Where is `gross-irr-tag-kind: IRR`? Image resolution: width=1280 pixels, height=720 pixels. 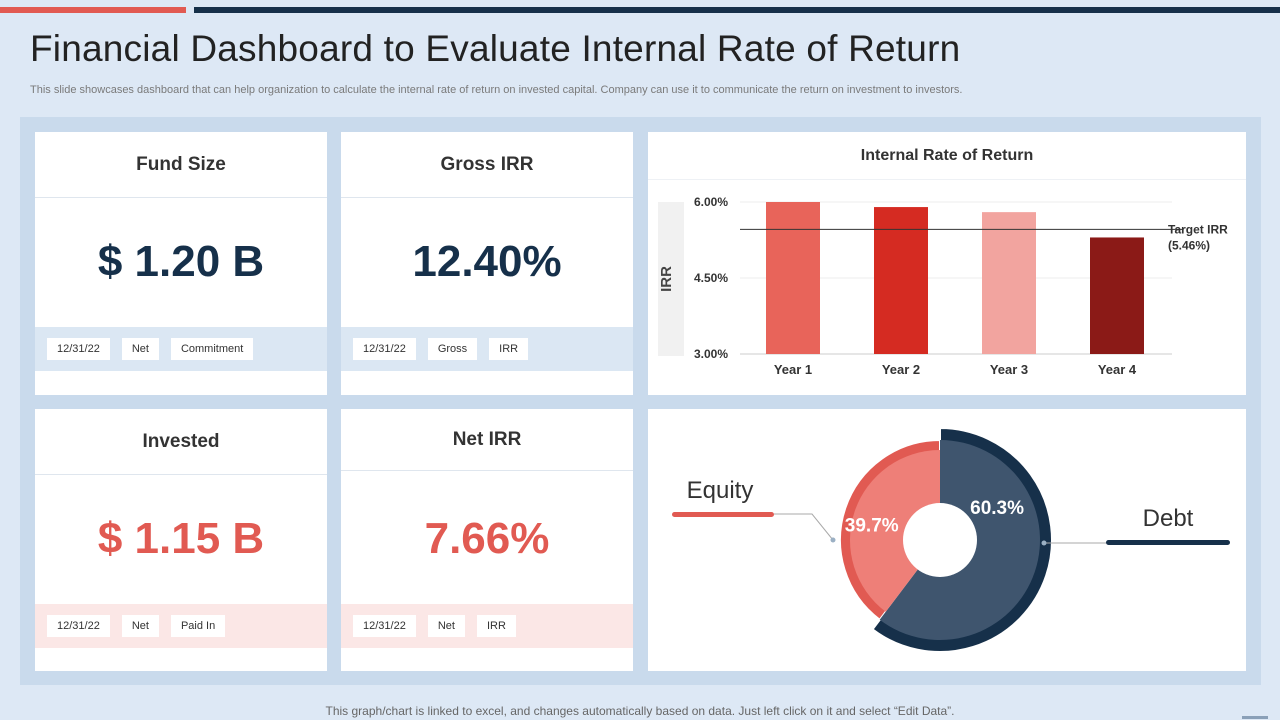 gross-irr-tag-kind: IRR is located at coordinates (509, 349).